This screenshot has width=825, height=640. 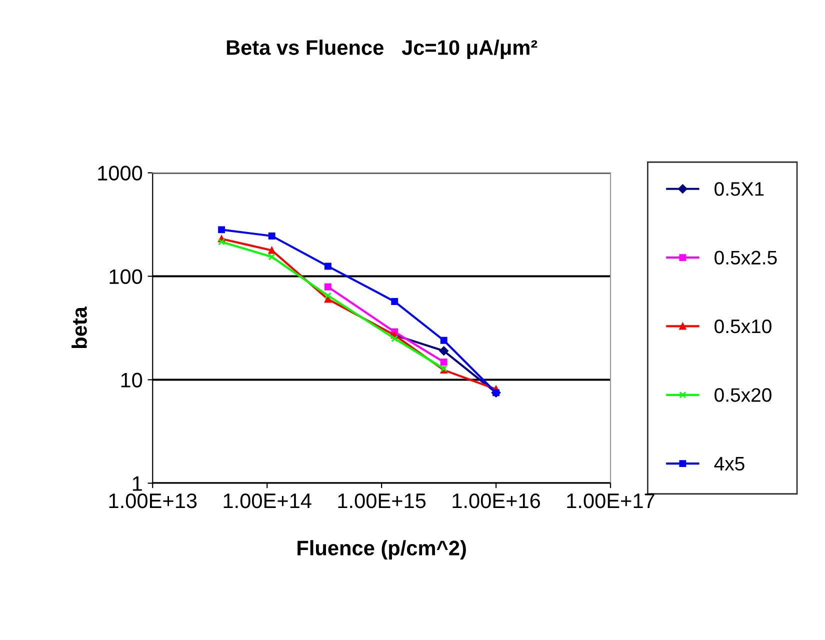 What do you see at coordinates (610, 500) in the screenshot?
I see `x-tick-label: 1.00E+17` at bounding box center [610, 500].